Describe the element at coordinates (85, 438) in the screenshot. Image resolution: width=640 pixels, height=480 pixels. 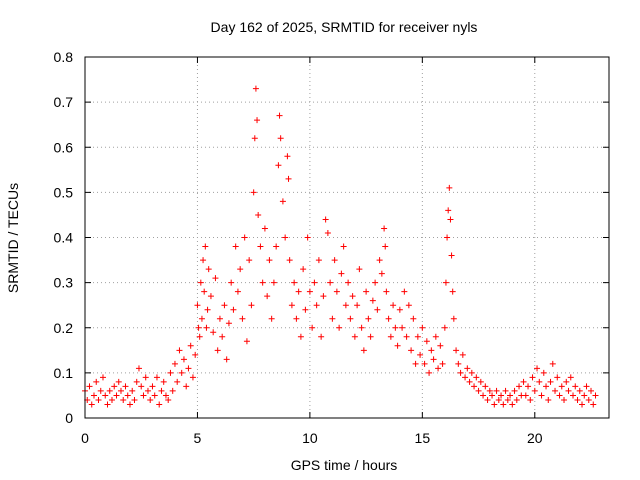
I see `x-tick-label: 0` at that location.